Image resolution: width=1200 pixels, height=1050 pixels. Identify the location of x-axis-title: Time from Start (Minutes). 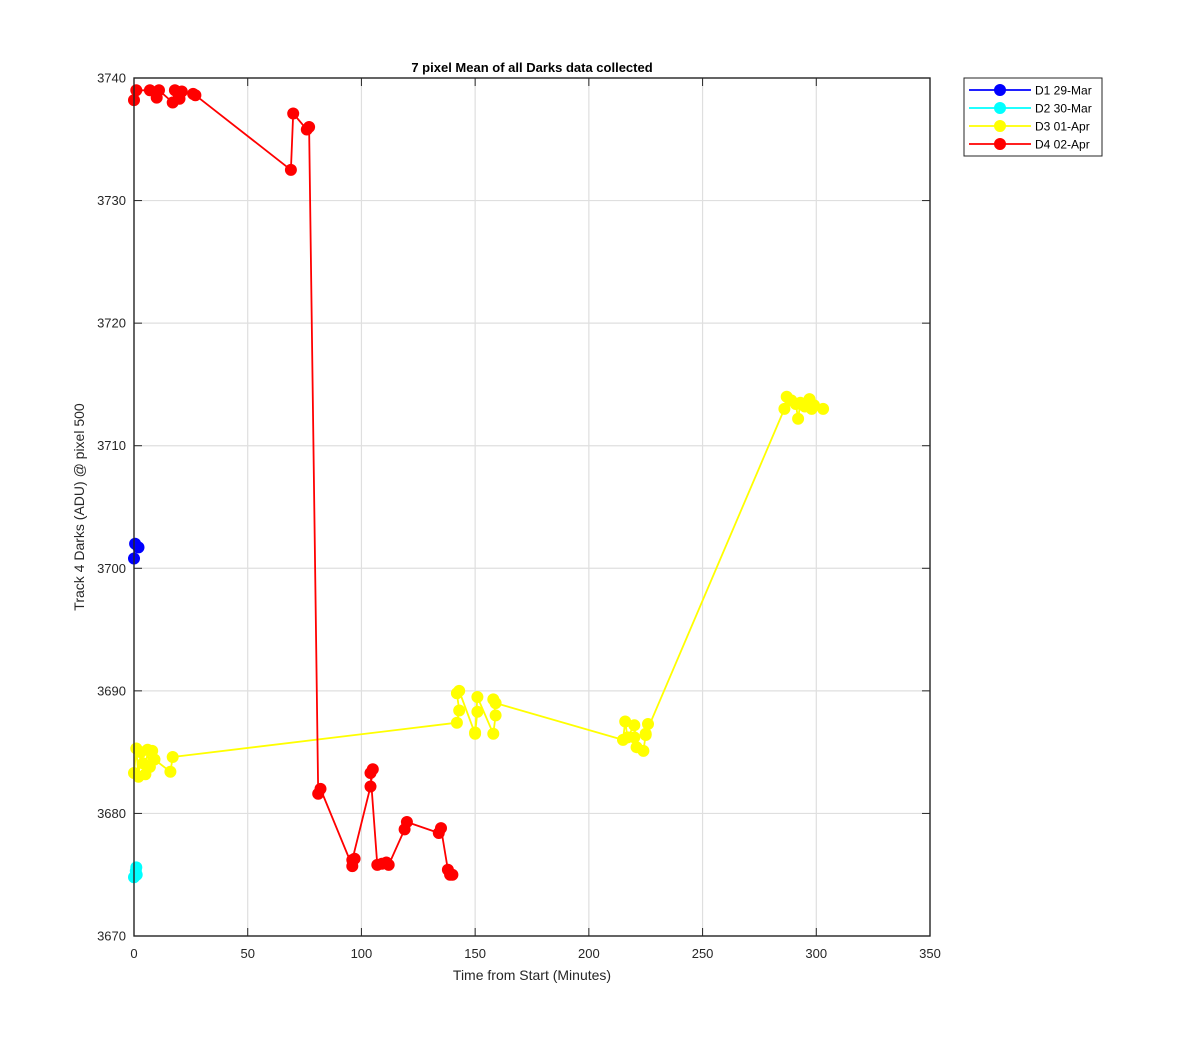
(532, 975).